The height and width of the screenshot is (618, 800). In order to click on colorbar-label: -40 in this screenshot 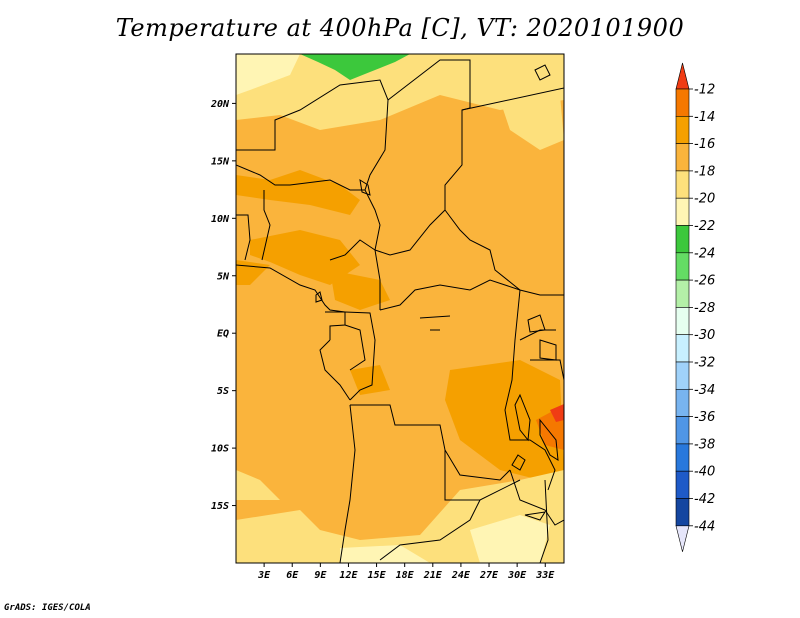, I will do `click(704, 472)`.